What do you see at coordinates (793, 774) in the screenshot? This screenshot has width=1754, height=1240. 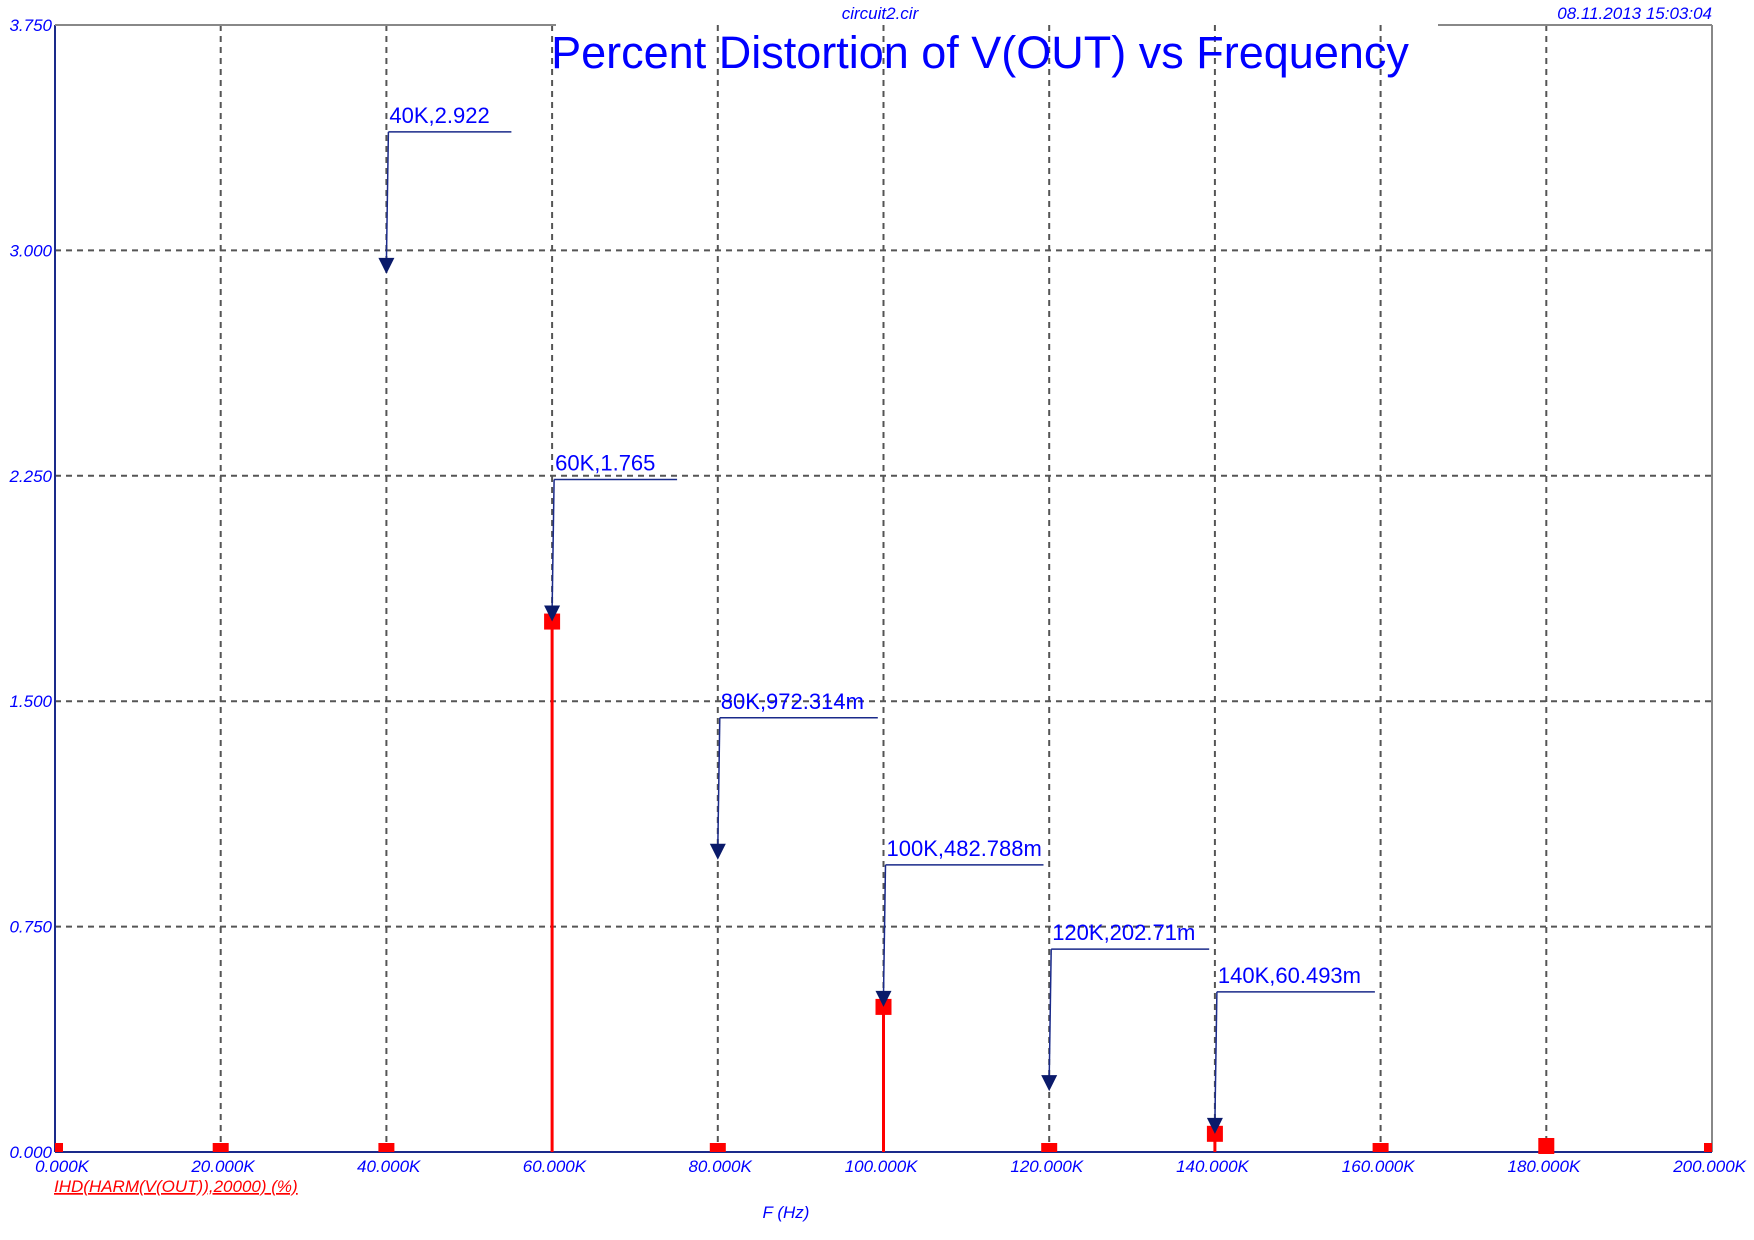 I see `annotation: 80K,972.314m` at bounding box center [793, 774].